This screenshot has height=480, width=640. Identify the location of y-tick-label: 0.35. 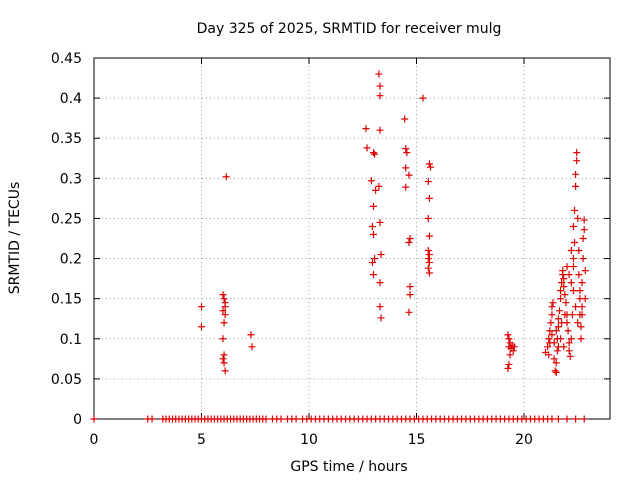
(66, 139).